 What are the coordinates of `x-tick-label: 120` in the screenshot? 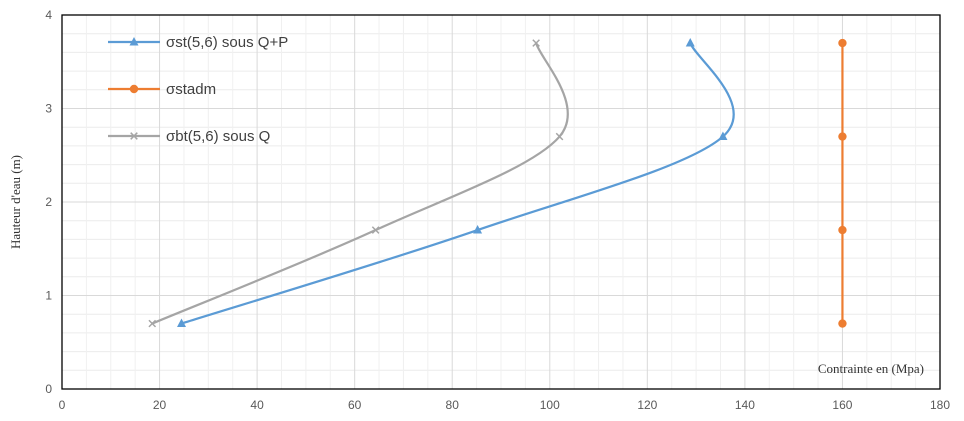 It's located at (647, 405).